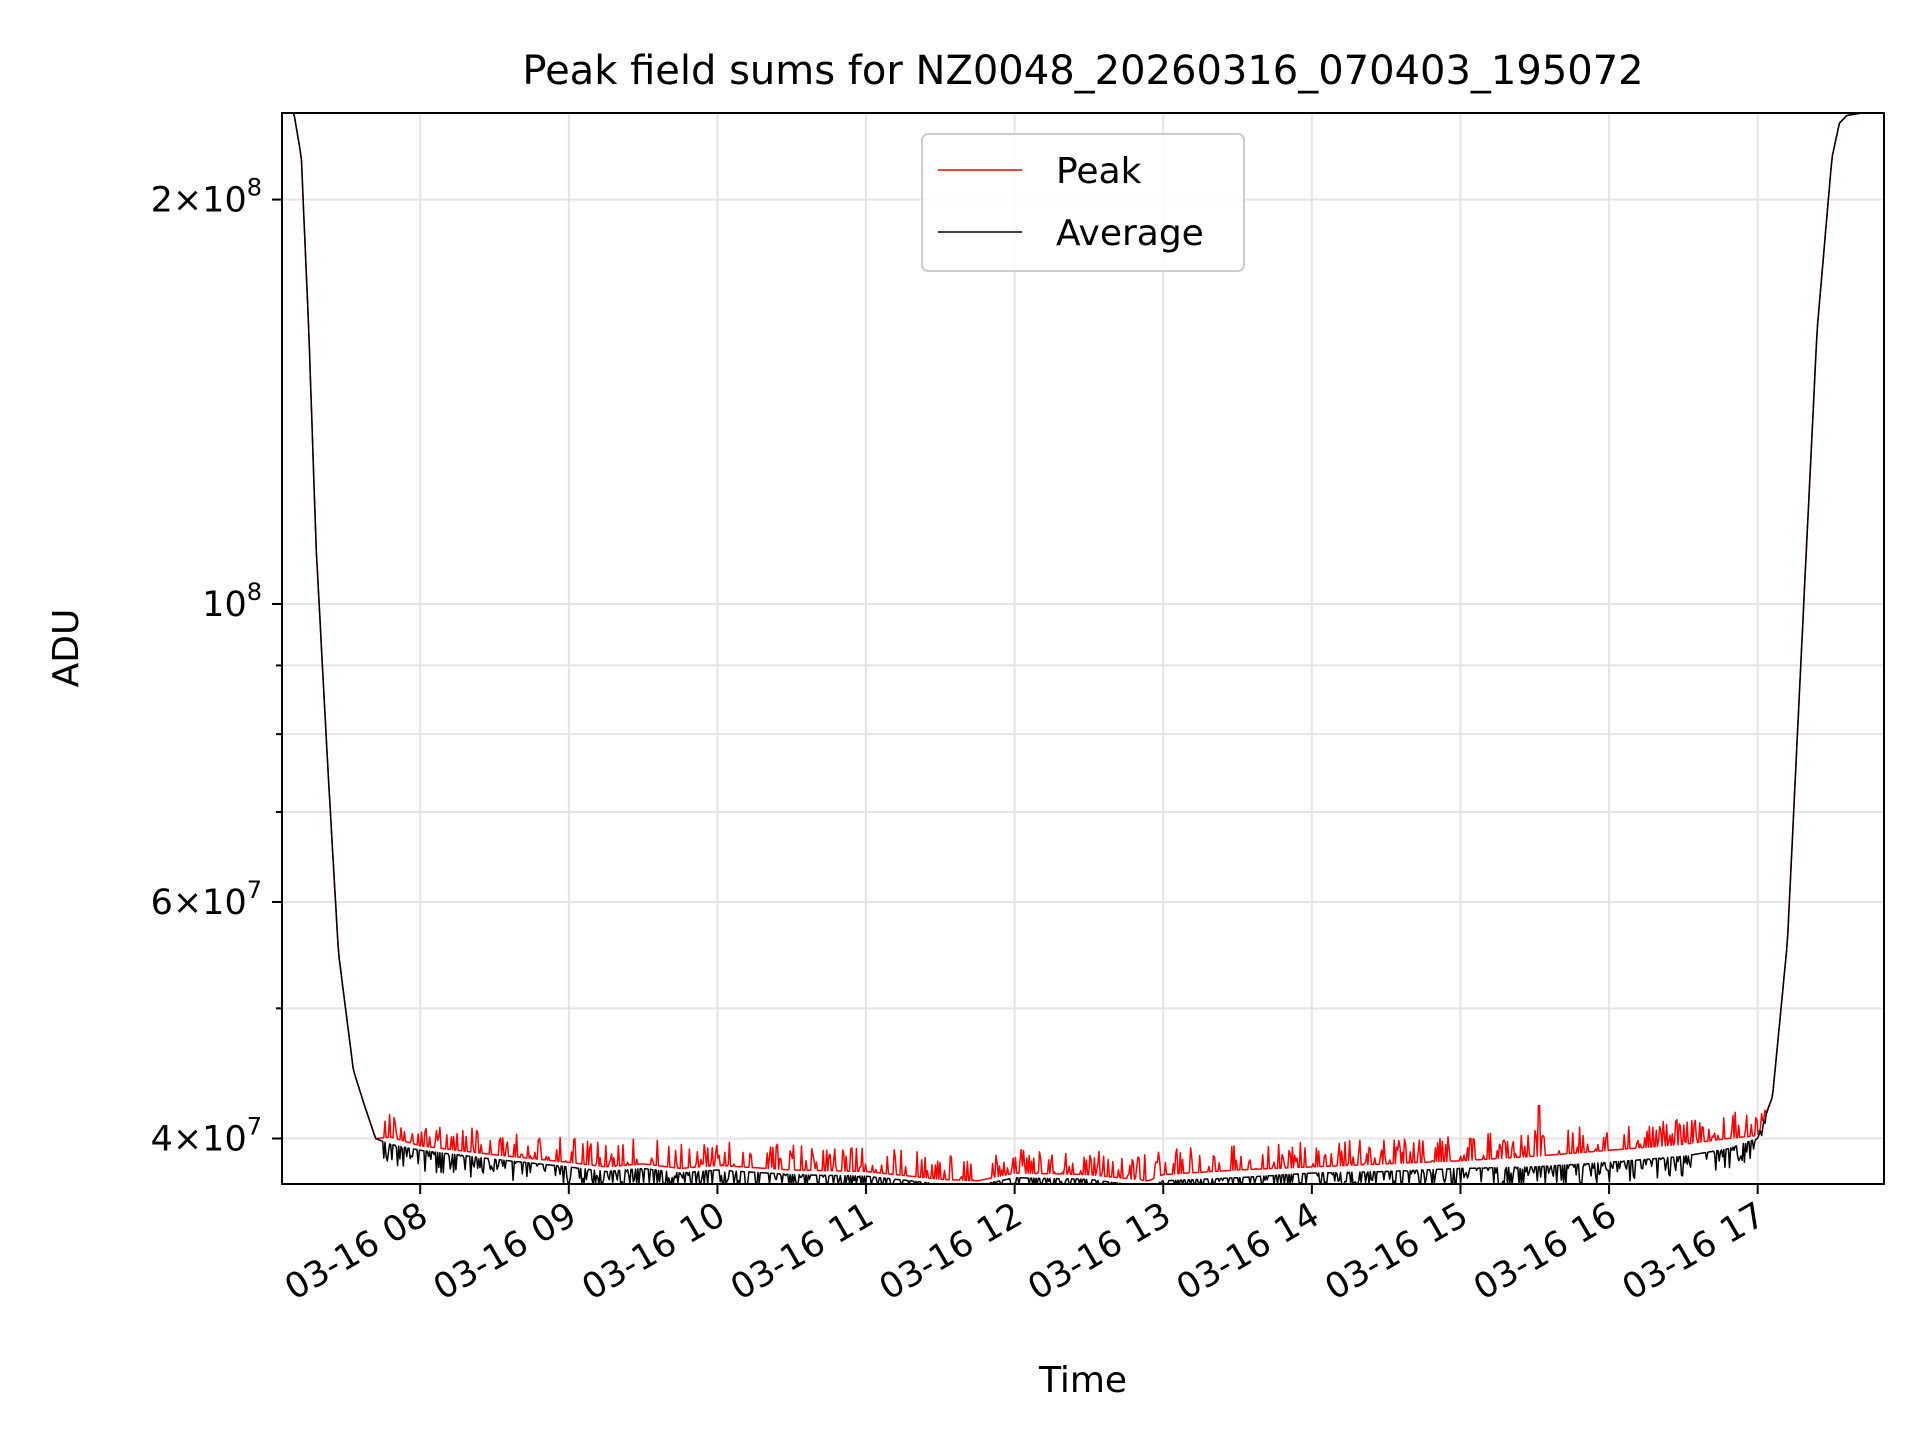  Describe the element at coordinates (206, 1136) in the screenshot. I see `y-tick-label: 4×107` at that location.